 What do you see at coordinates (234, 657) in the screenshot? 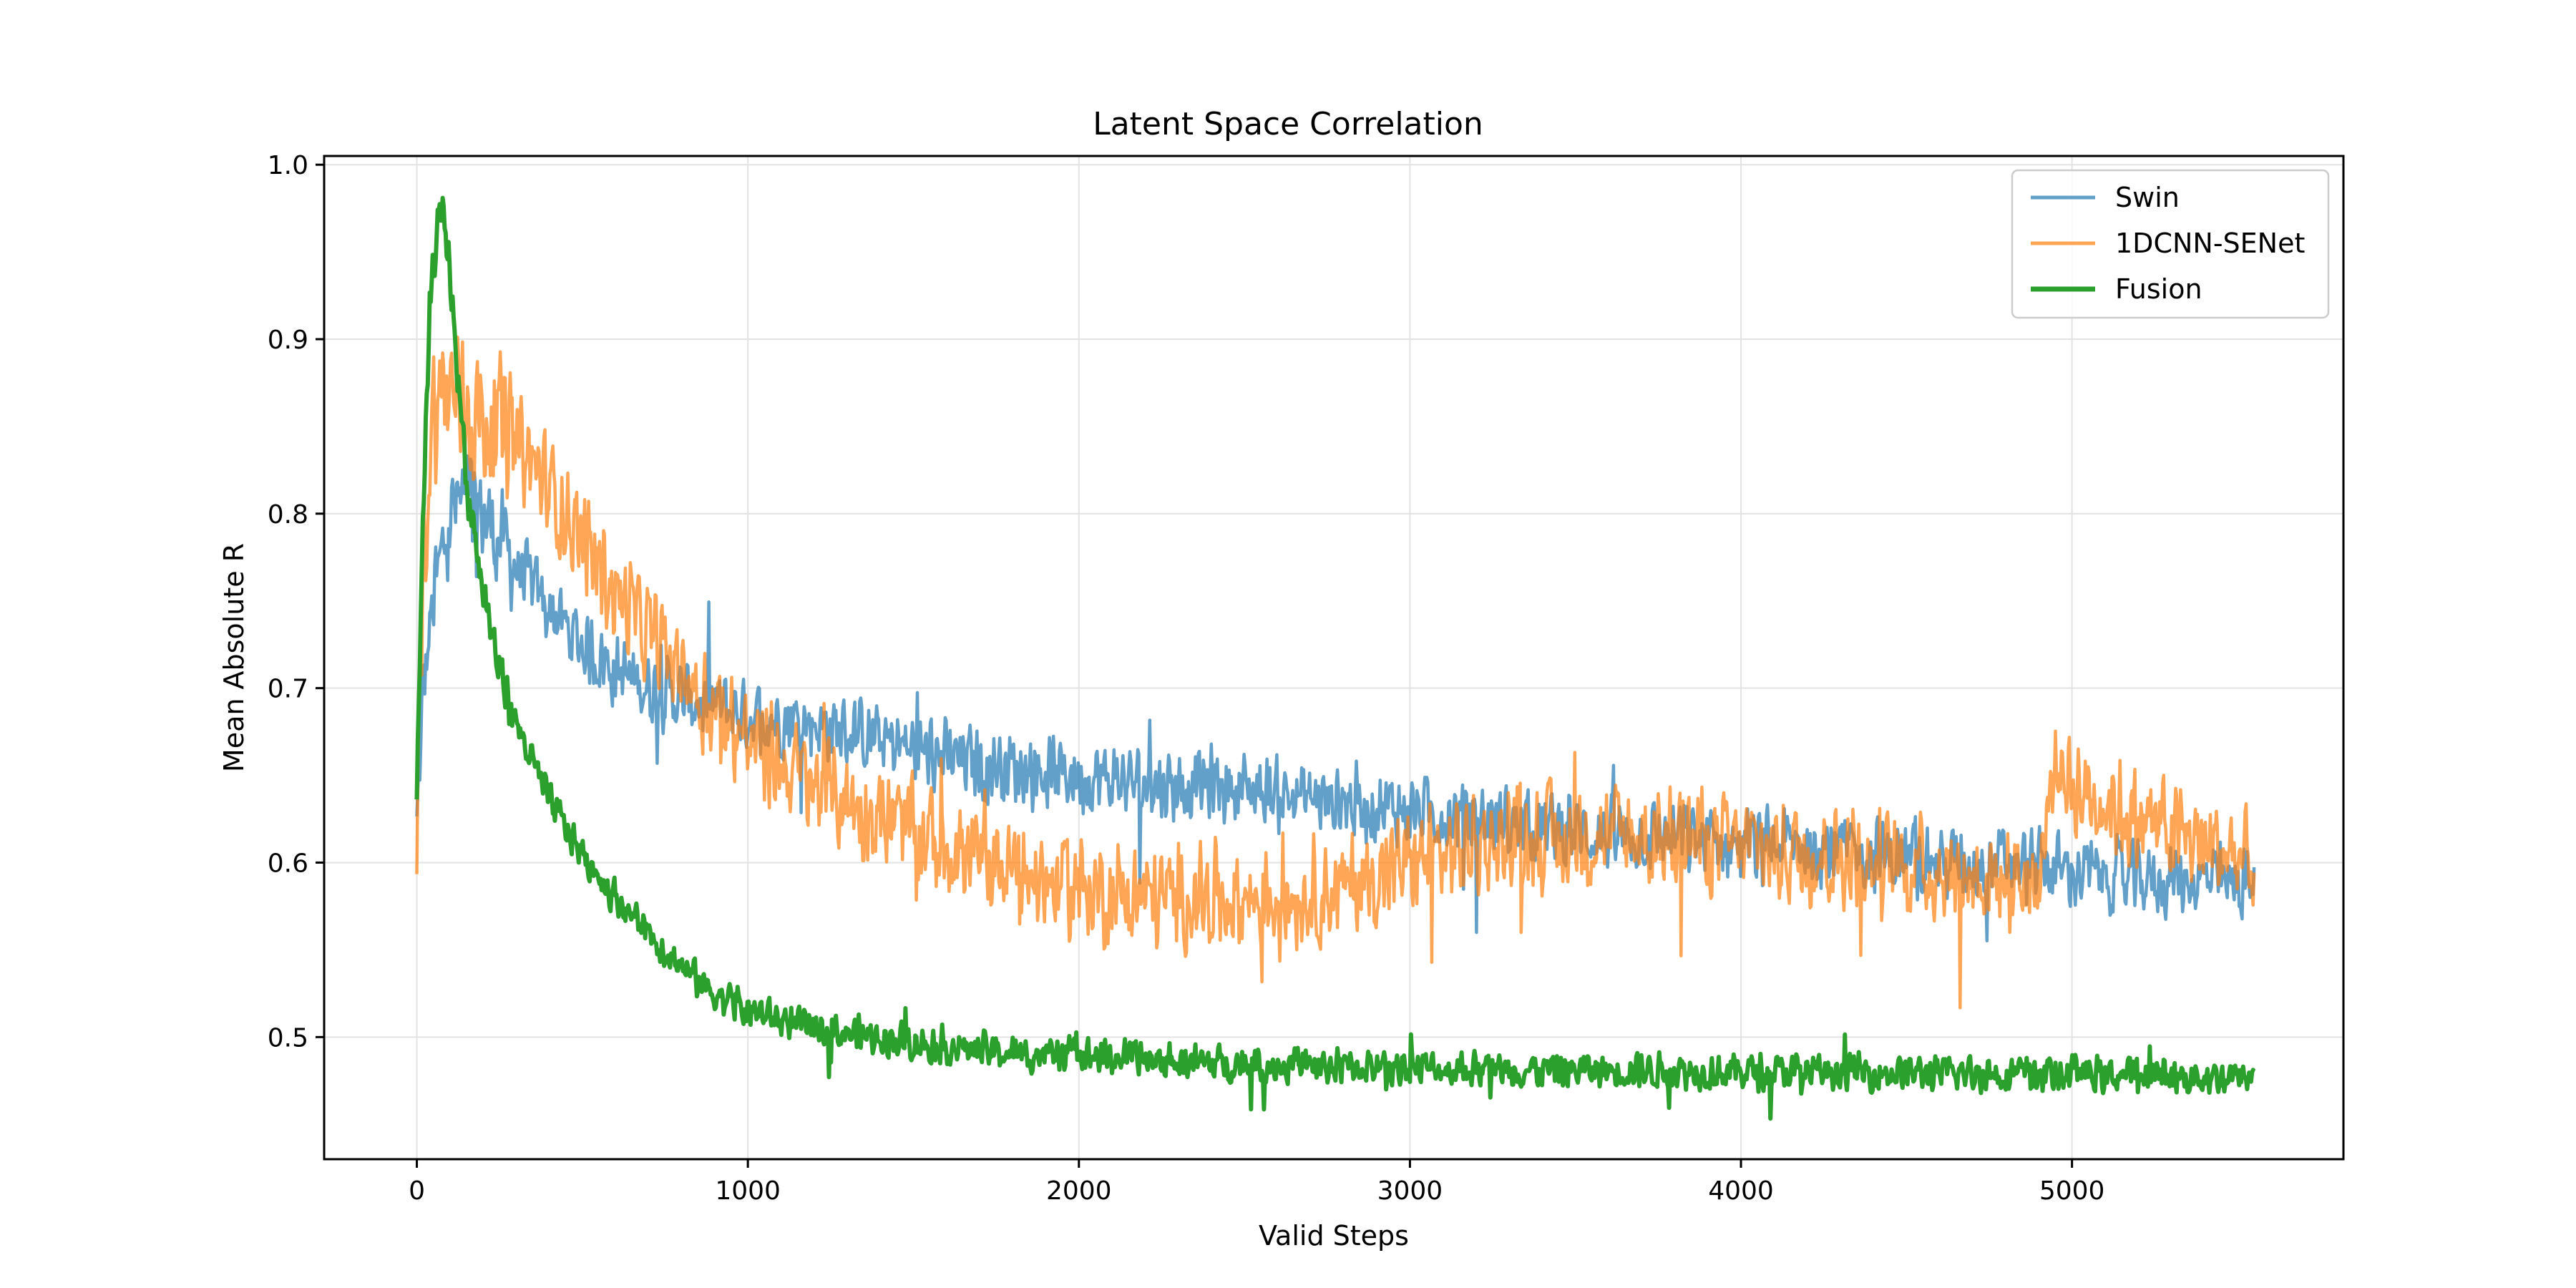
I see `y-axis-label: Mean Absolute R` at bounding box center [234, 657].